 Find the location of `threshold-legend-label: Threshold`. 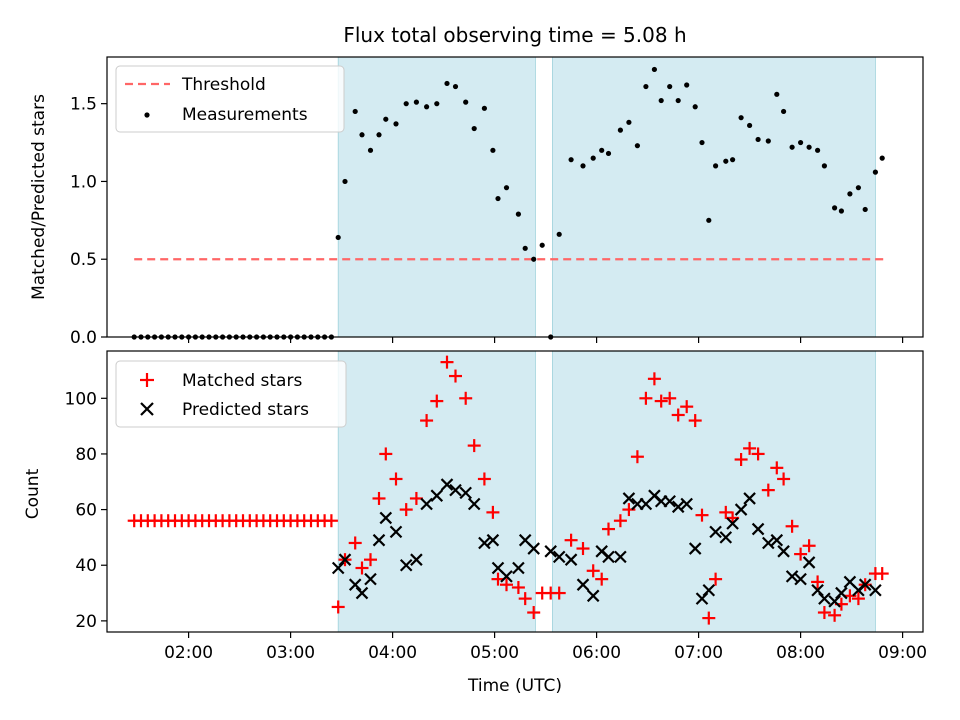

threshold-legend-label: Threshold is located at coordinates (223, 85).